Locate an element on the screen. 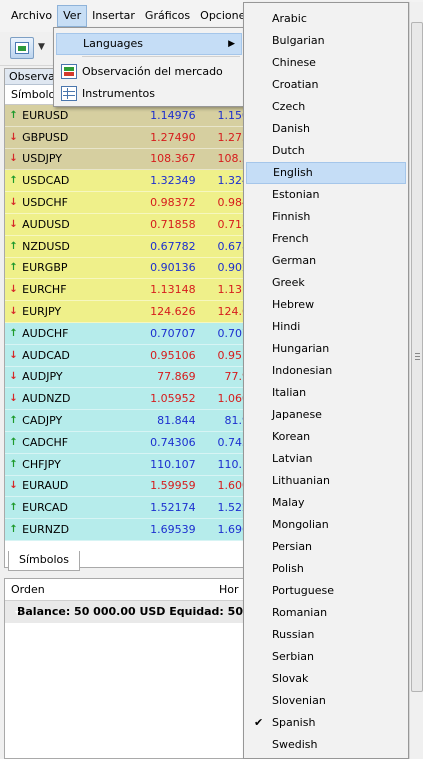 This screenshot has height=759, width=423. column-symbol: Símbolo is located at coordinates (33, 94).